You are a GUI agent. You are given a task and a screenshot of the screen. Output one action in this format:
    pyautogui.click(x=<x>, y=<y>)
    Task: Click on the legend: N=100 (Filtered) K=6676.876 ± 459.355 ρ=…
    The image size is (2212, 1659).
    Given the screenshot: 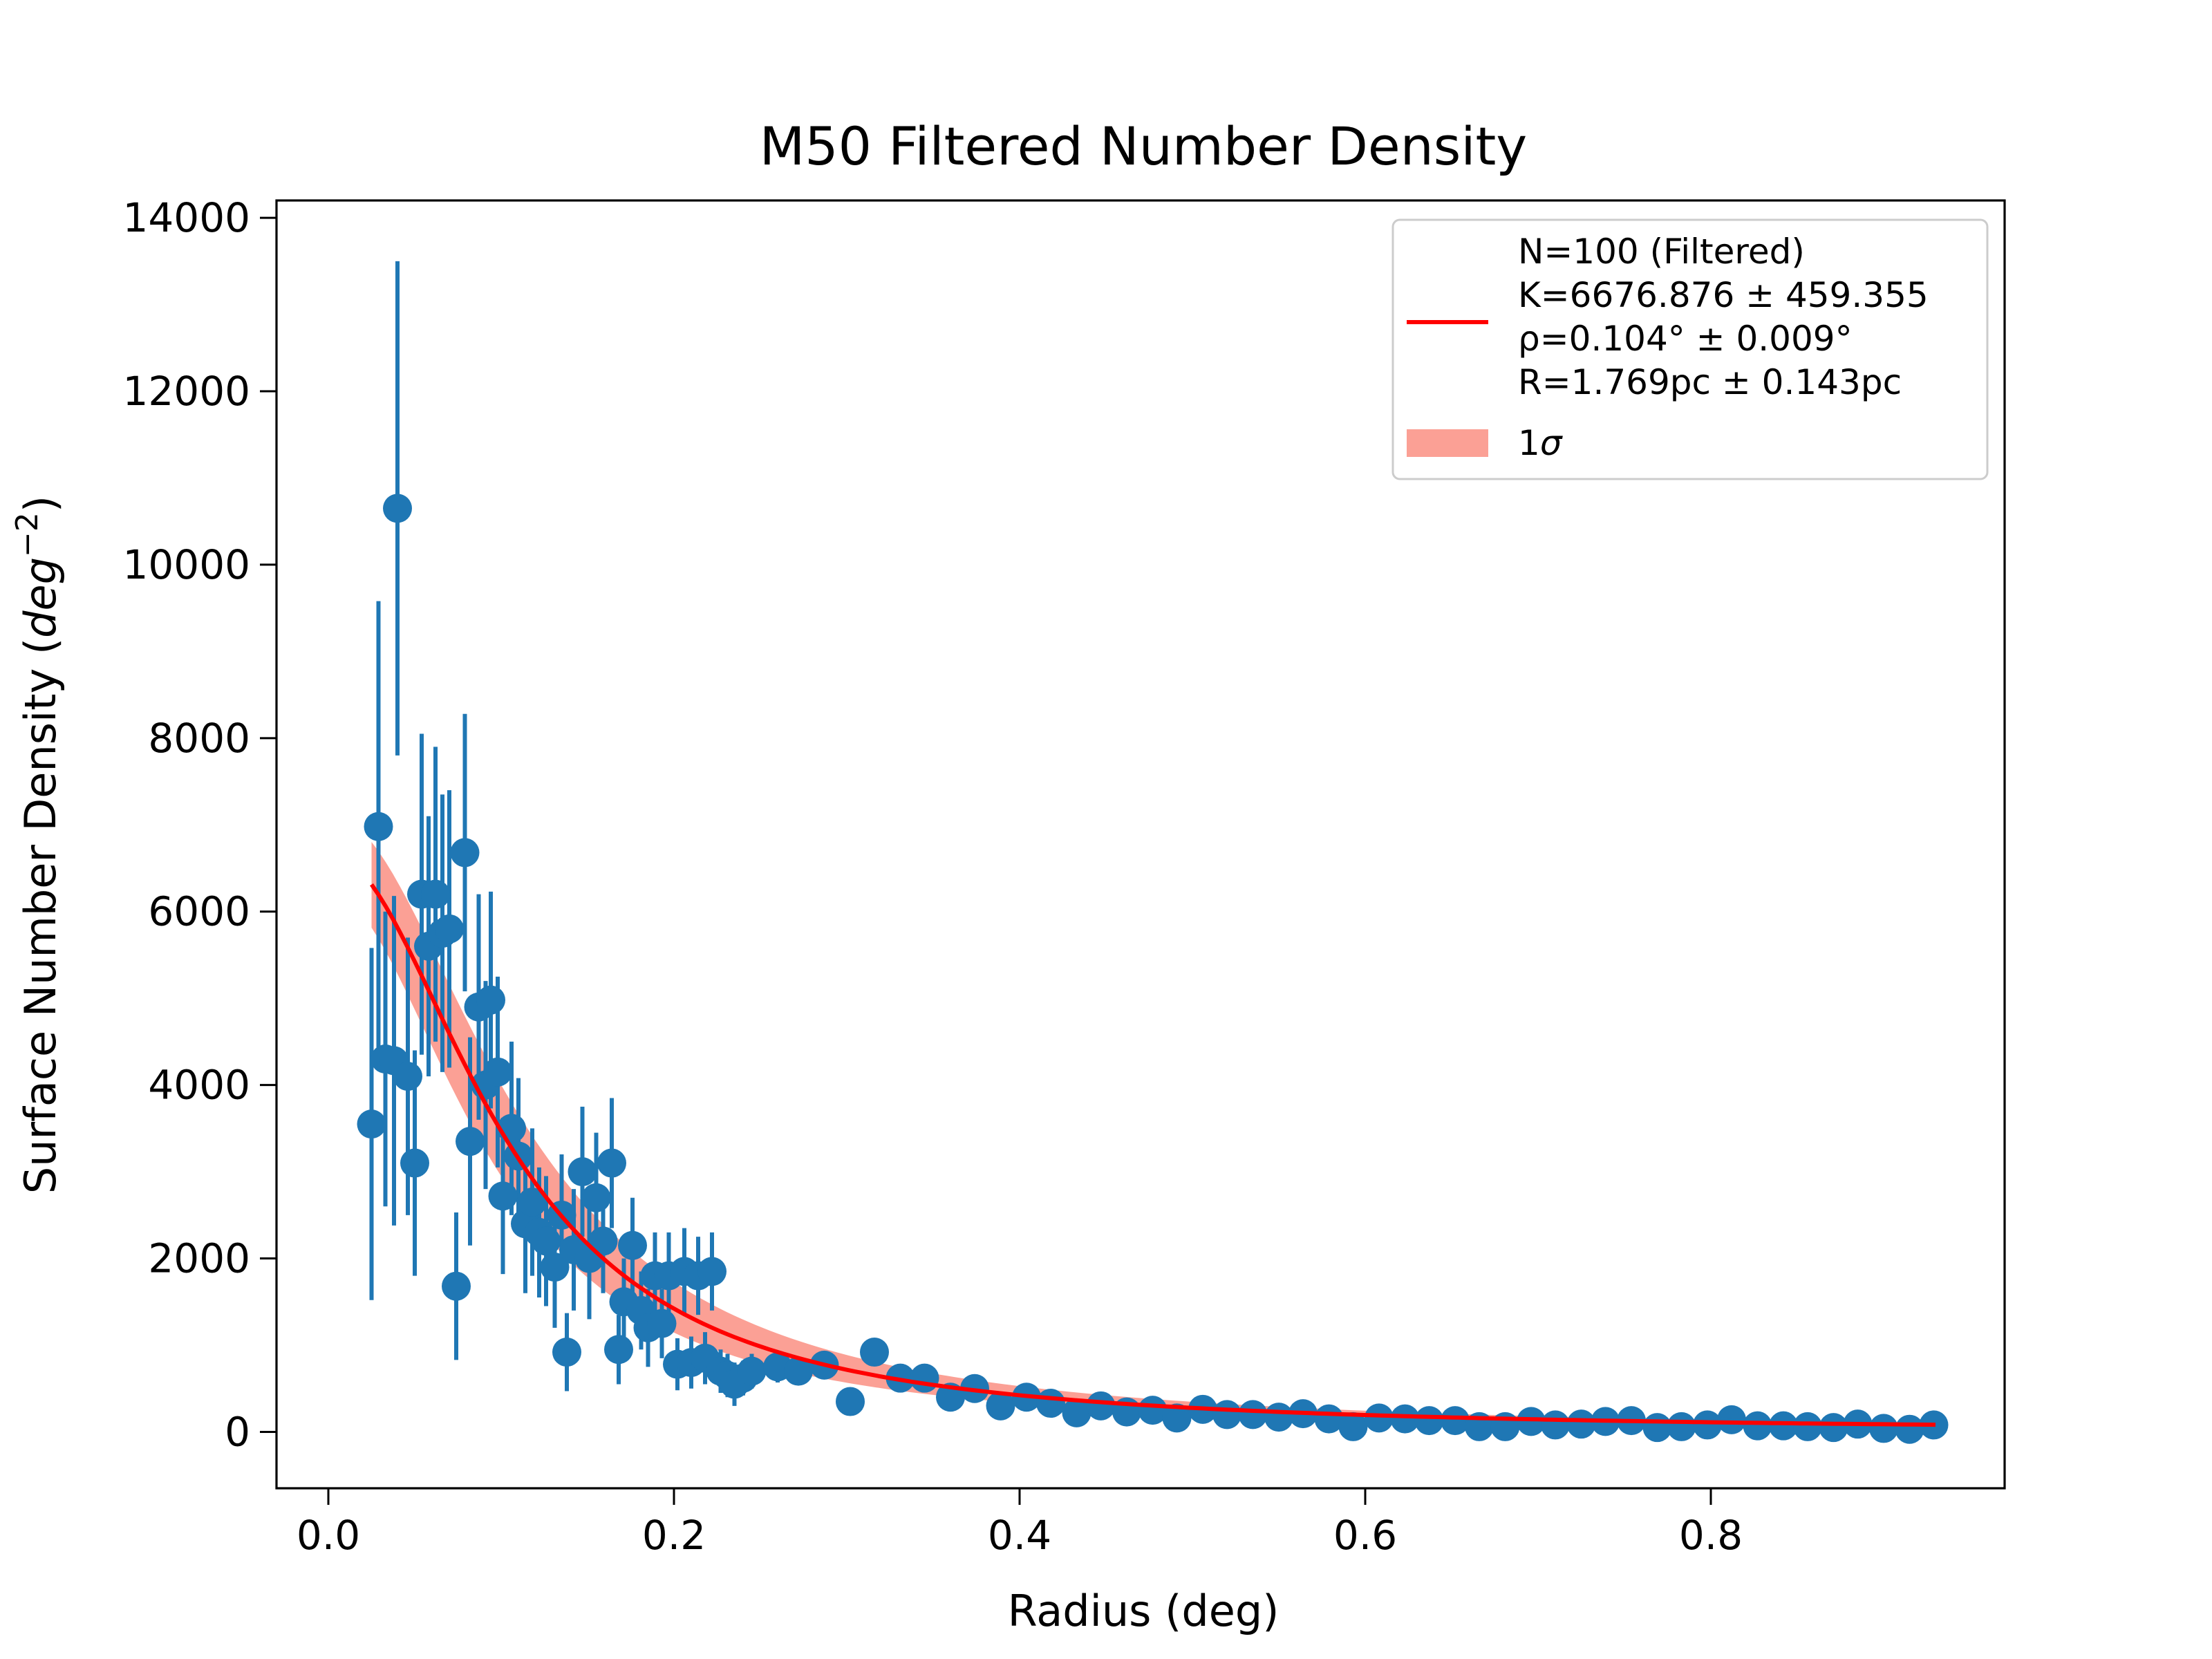 What is the action you would take?
    pyautogui.click(x=1690, y=349)
    